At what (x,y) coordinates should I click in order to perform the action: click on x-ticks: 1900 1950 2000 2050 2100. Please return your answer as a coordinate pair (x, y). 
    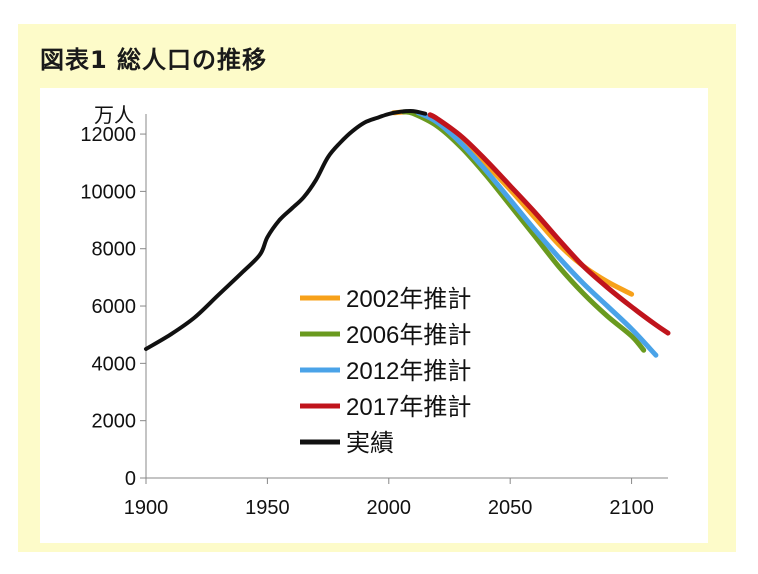
    Looking at the image, I should click on (389, 498).